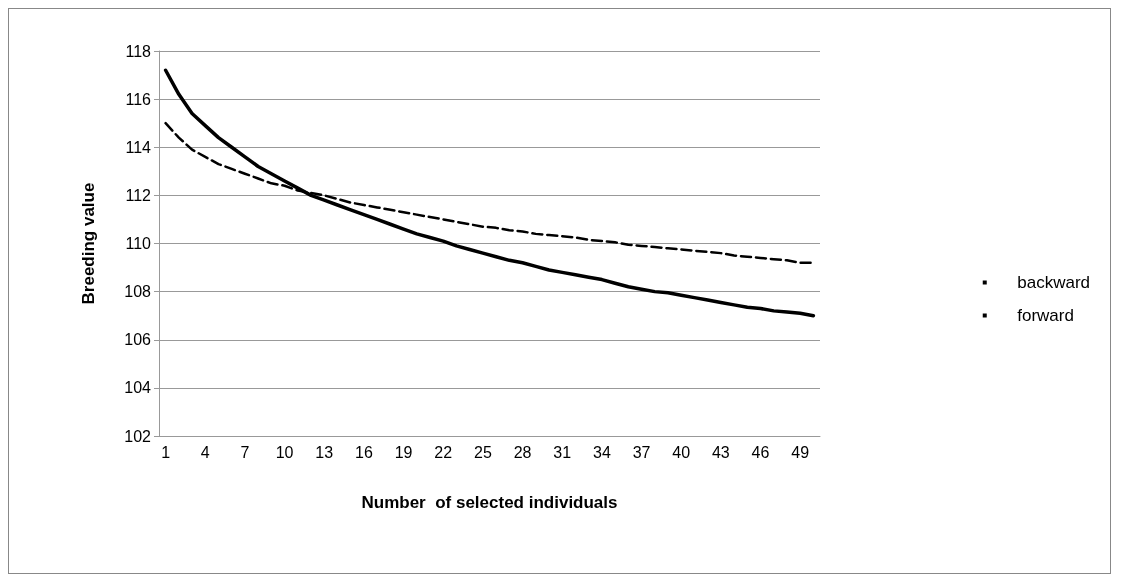 The image size is (1121, 584). Describe the element at coordinates (138, 292) in the screenshot. I see `y-tick-label: 108` at that location.